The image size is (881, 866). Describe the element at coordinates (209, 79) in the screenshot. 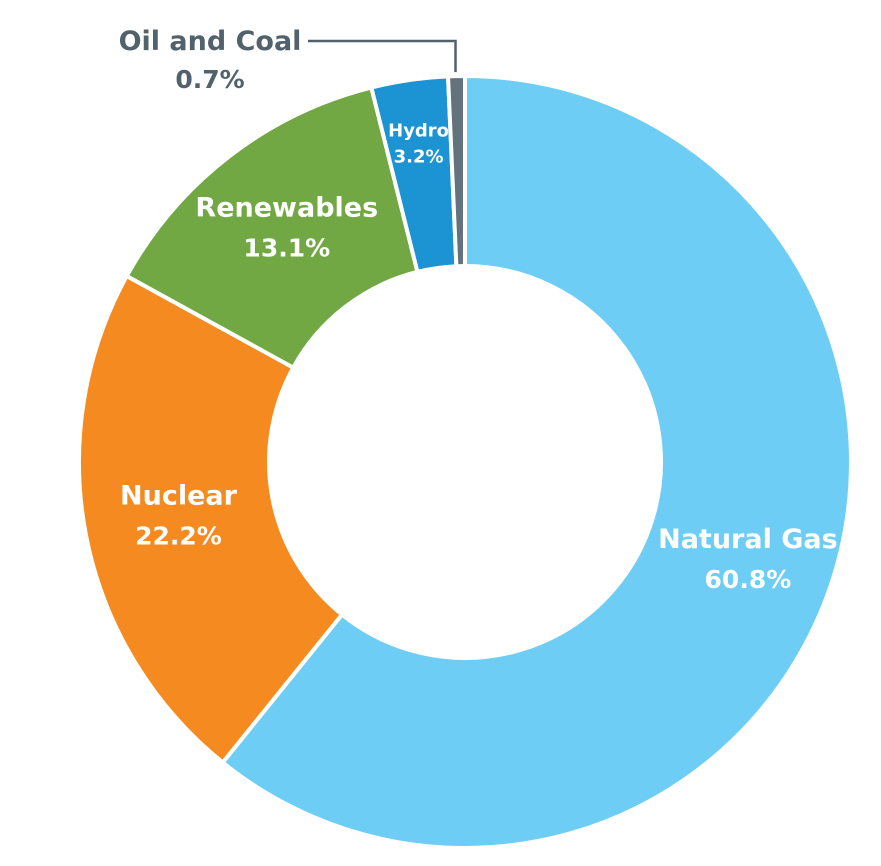

I see `slice-value-oil-and-coal: 0.7%` at that location.